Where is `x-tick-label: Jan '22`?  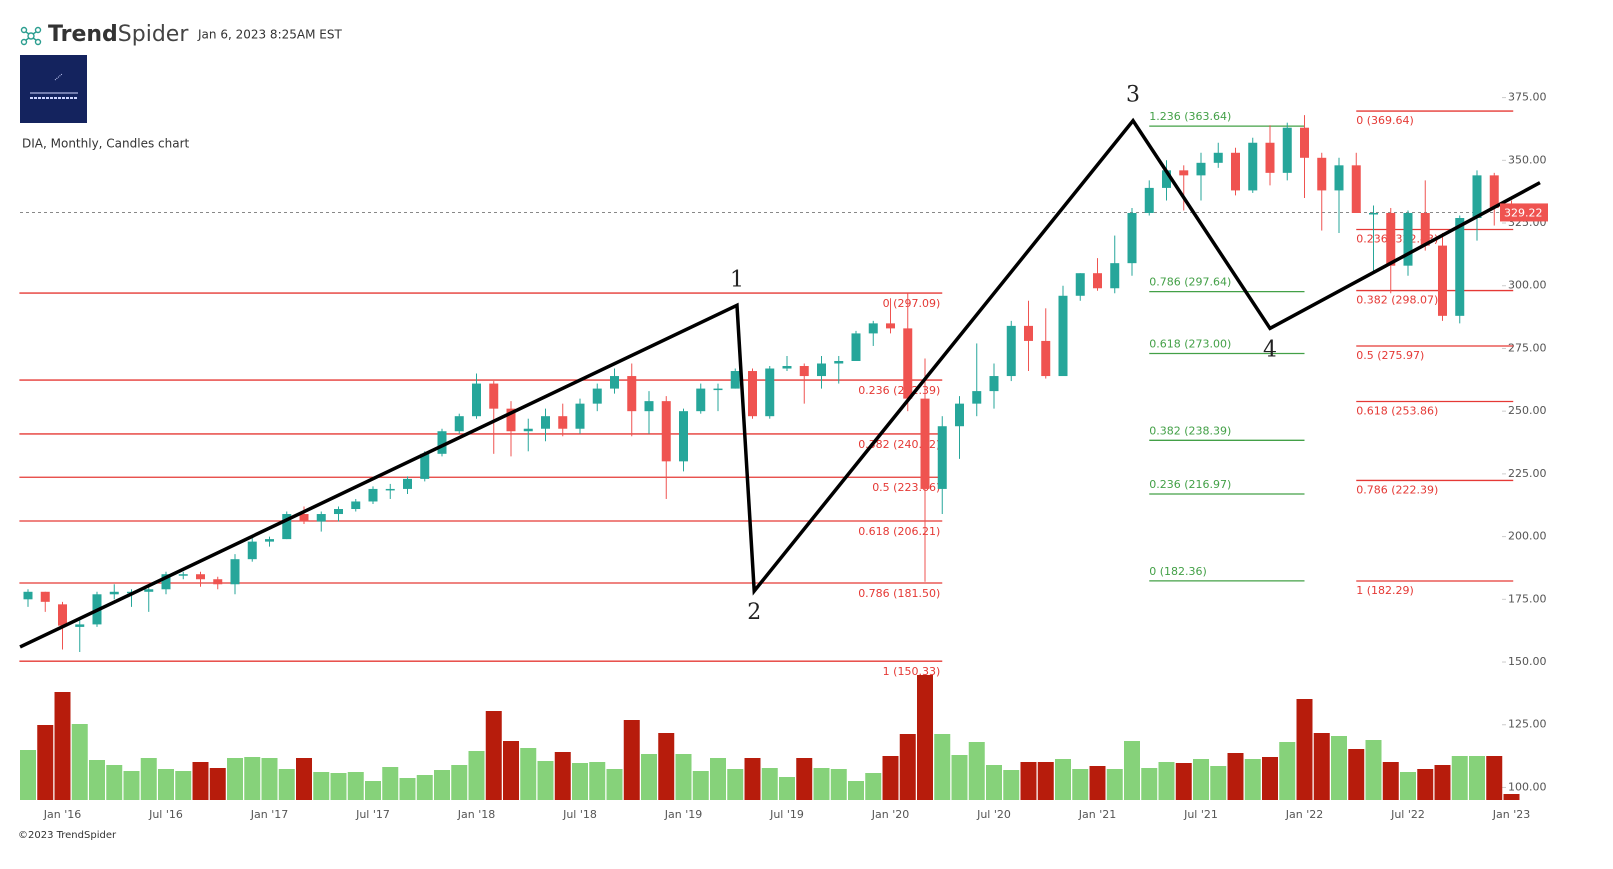 x-tick-label: Jan '22 is located at coordinates (1304, 814).